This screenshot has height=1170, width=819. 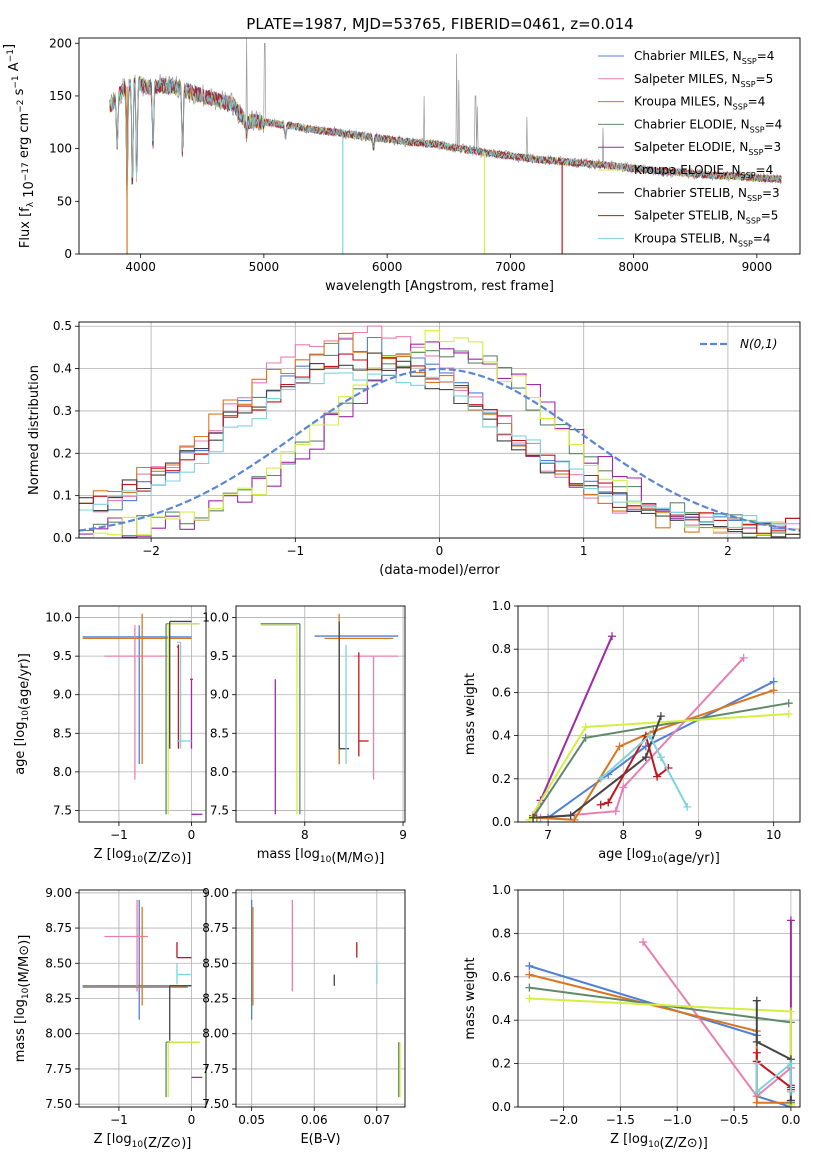 What do you see at coordinates (14, 68) in the screenshot?
I see `label-fragment: A` at bounding box center [14, 68].